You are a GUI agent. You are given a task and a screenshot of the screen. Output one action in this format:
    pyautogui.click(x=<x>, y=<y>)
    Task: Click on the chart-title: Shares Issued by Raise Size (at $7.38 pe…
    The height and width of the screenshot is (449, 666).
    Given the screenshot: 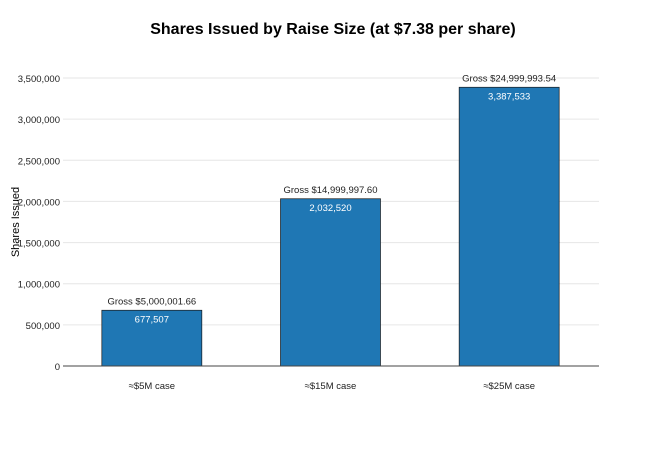 What is the action you would take?
    pyautogui.click(x=333, y=29)
    